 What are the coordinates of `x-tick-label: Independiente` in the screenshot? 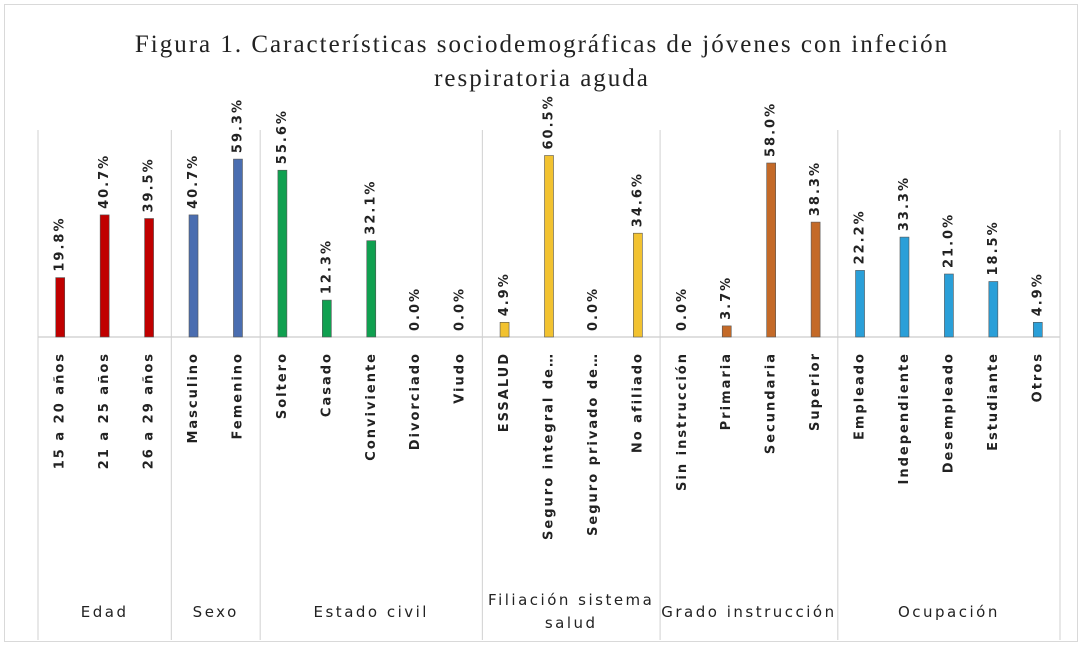 It's located at (904, 418).